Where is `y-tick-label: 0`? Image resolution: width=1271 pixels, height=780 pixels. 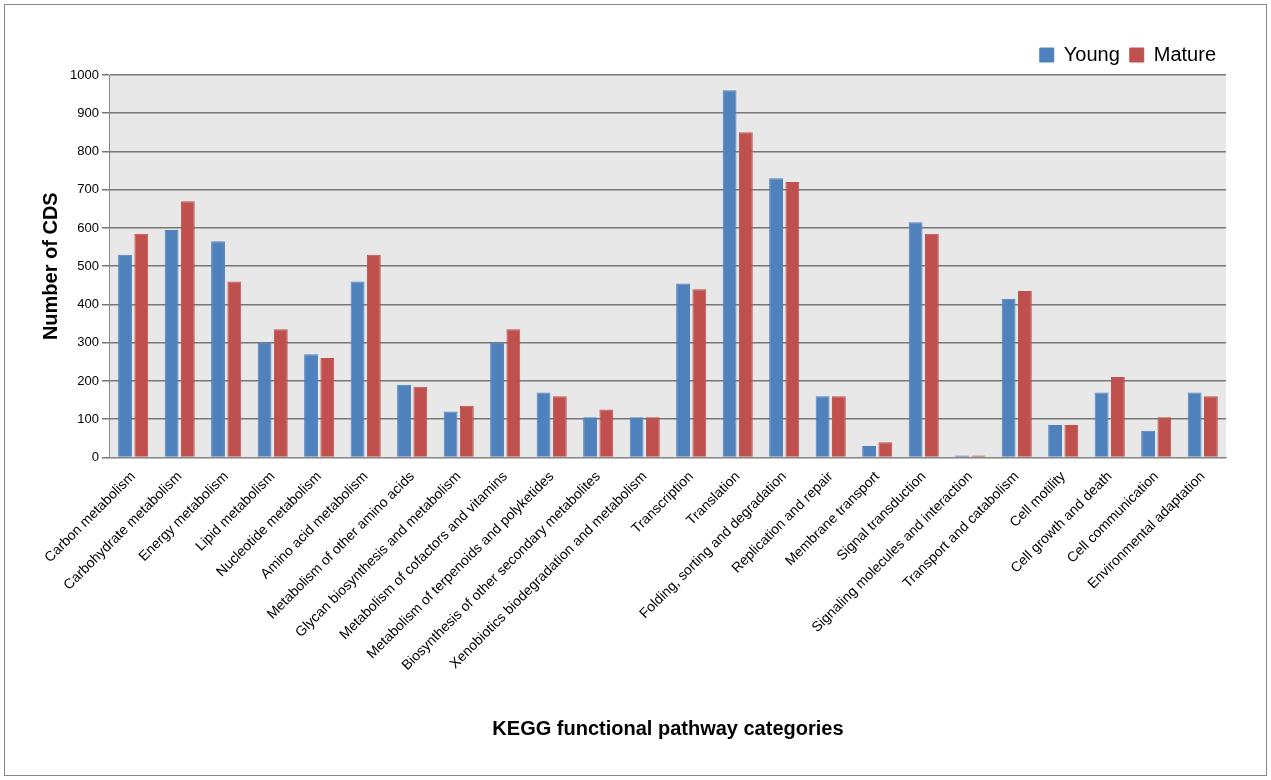 y-tick-label: 0 is located at coordinates (95, 457).